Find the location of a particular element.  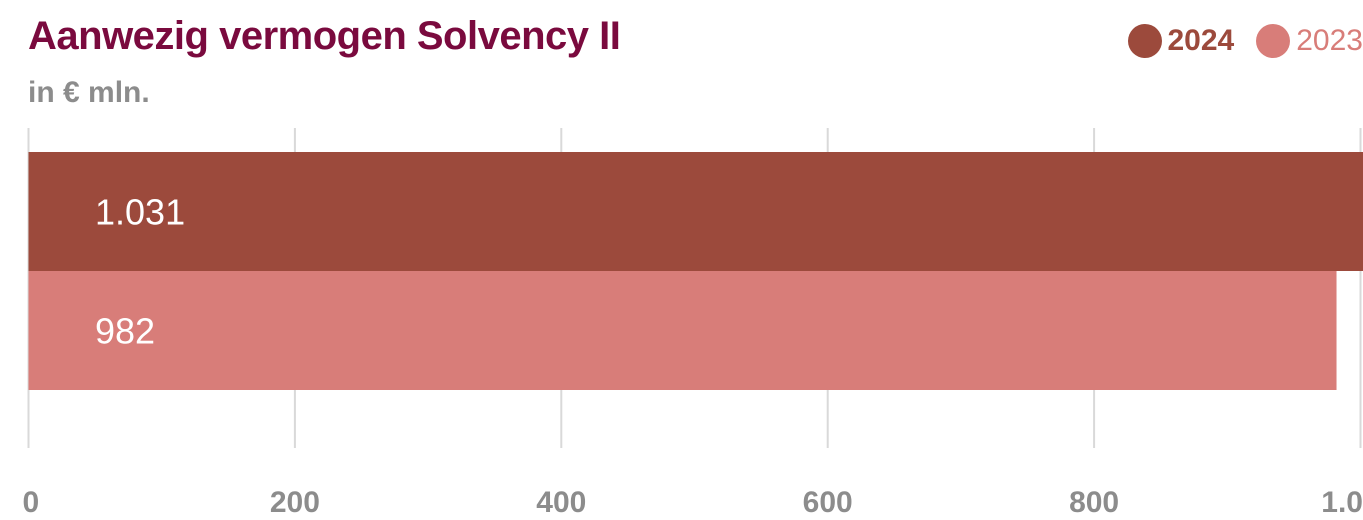

x-tick-label: 1.0 is located at coordinates (1342, 502).